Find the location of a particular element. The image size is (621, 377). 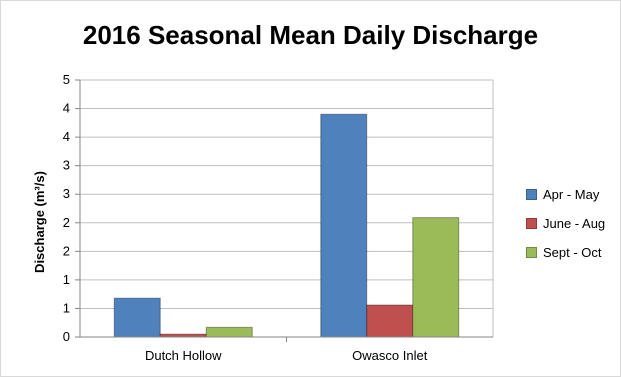

y-axis-title: Discharge (m³/s) is located at coordinates (39, 222).